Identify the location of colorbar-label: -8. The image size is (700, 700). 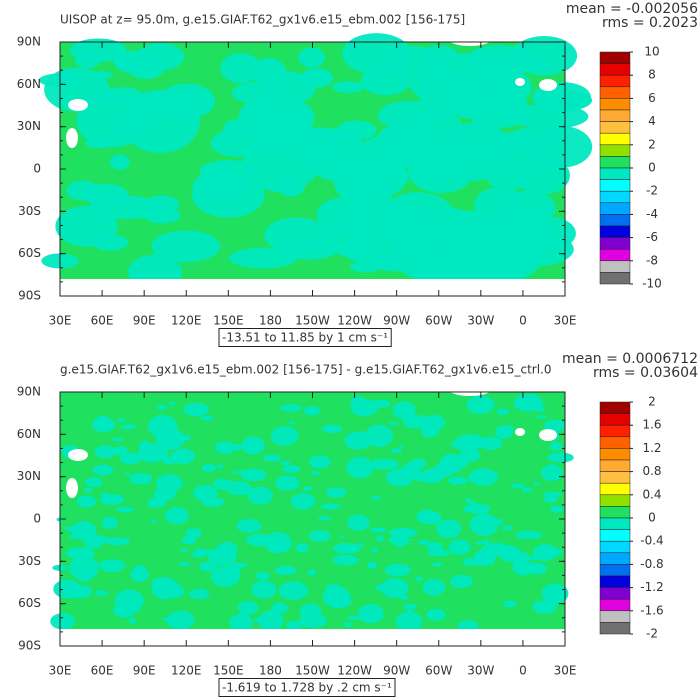
(652, 260).